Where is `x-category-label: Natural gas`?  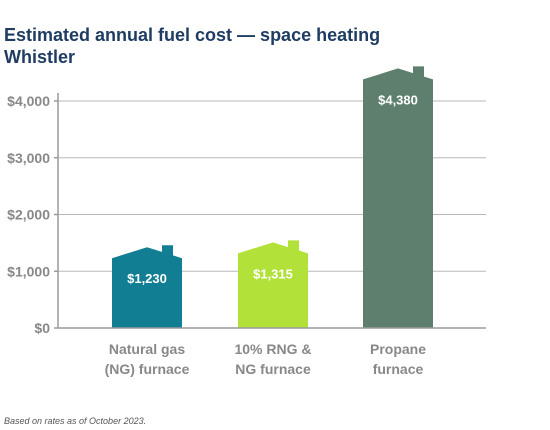
x-category-label: Natural gas is located at coordinates (147, 349).